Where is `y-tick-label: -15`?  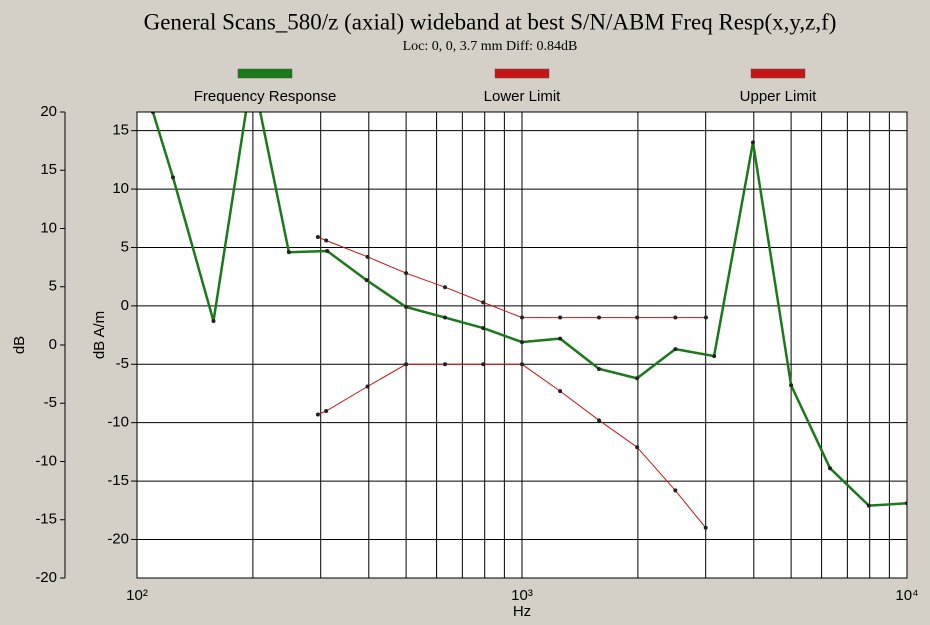
y-tick-label: -15 is located at coordinates (46, 519).